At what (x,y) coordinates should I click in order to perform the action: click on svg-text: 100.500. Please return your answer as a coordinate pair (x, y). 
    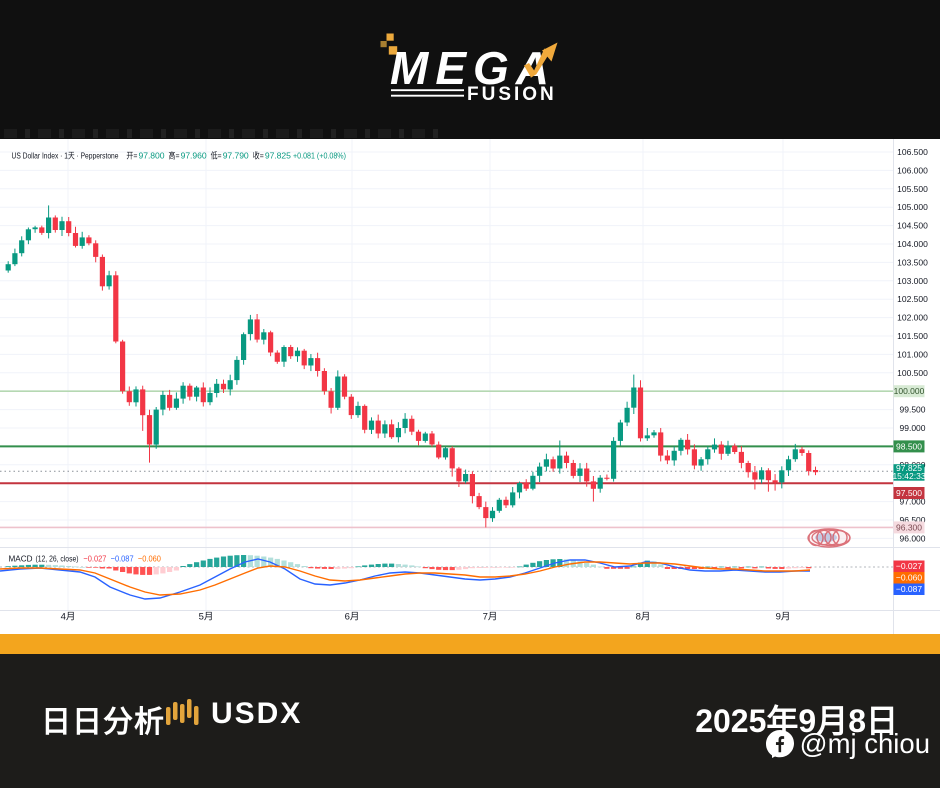
    Looking at the image, I should click on (912, 373).